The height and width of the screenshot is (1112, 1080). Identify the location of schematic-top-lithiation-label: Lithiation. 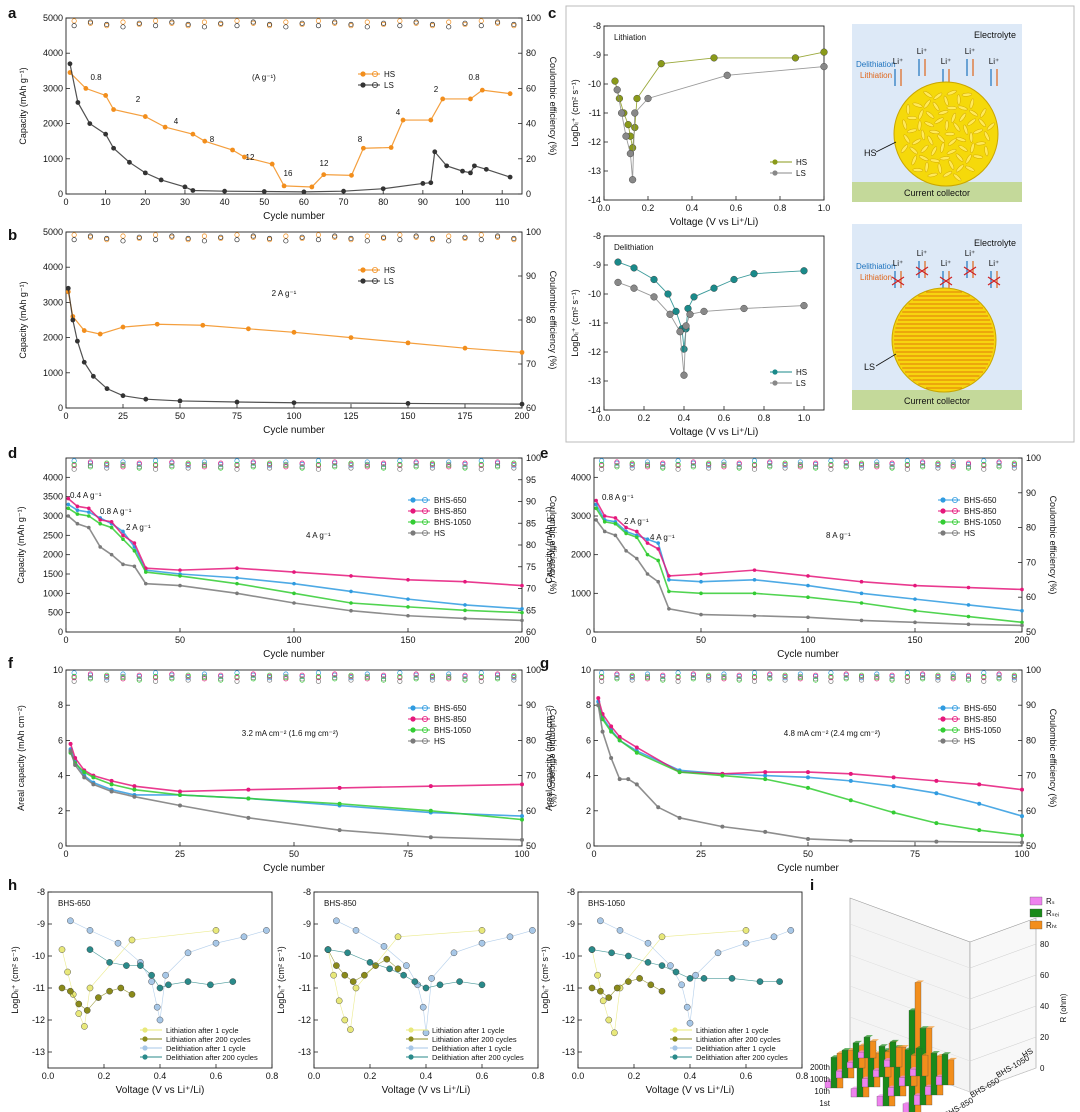
(876, 75).